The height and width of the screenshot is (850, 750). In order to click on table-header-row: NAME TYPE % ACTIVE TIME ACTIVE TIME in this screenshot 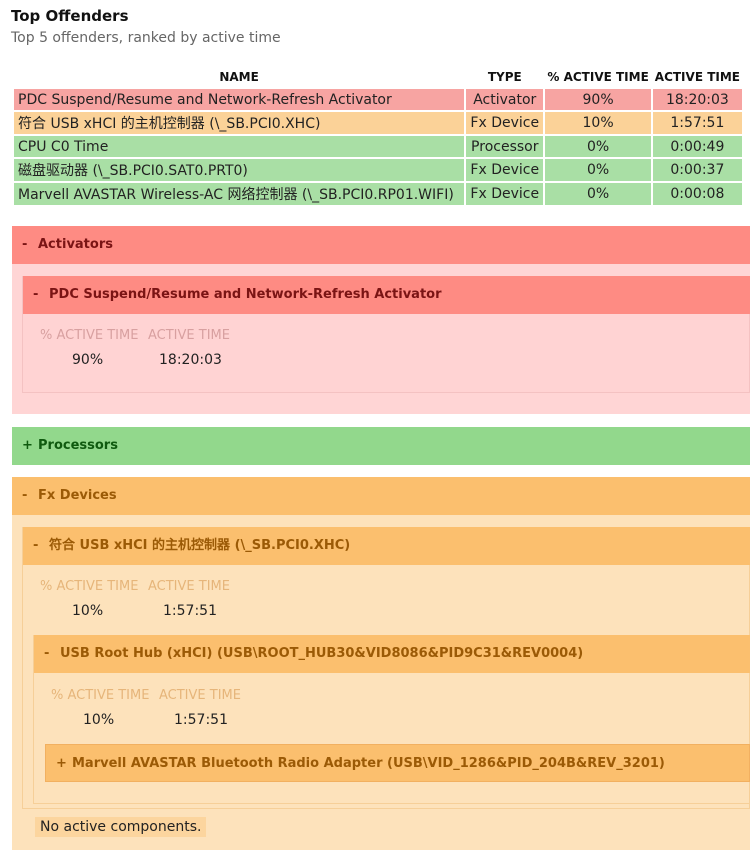, I will do `click(378, 78)`.